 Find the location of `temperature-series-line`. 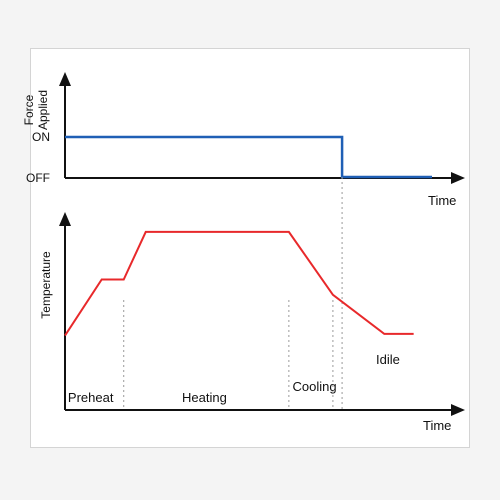

temperature-series-line is located at coordinates (239, 283).